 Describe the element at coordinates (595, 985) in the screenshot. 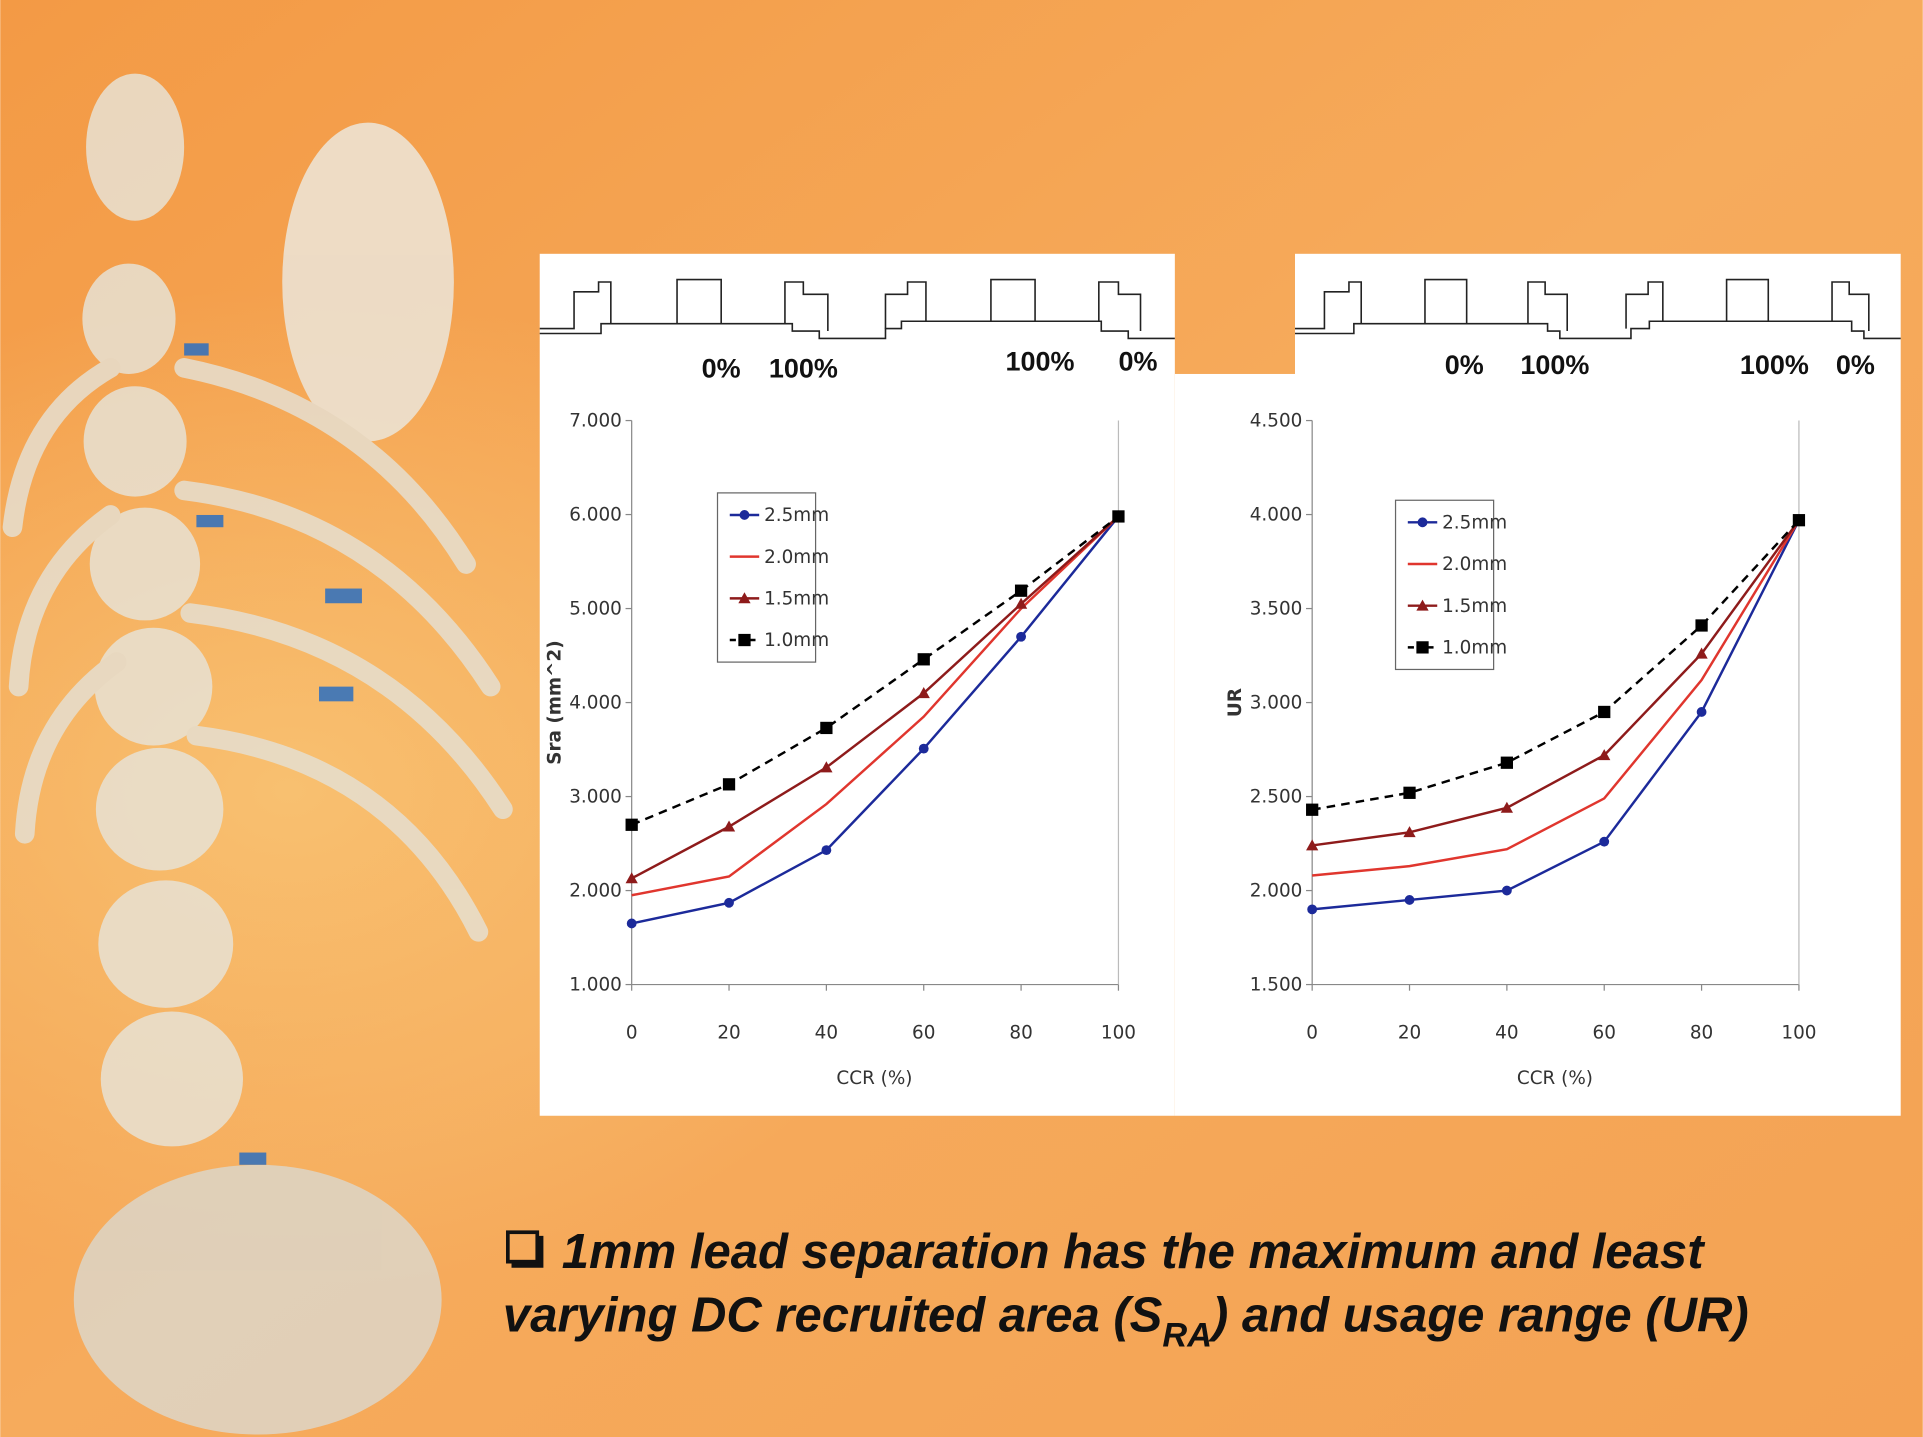

I see `y-tick-label: 1.000` at that location.